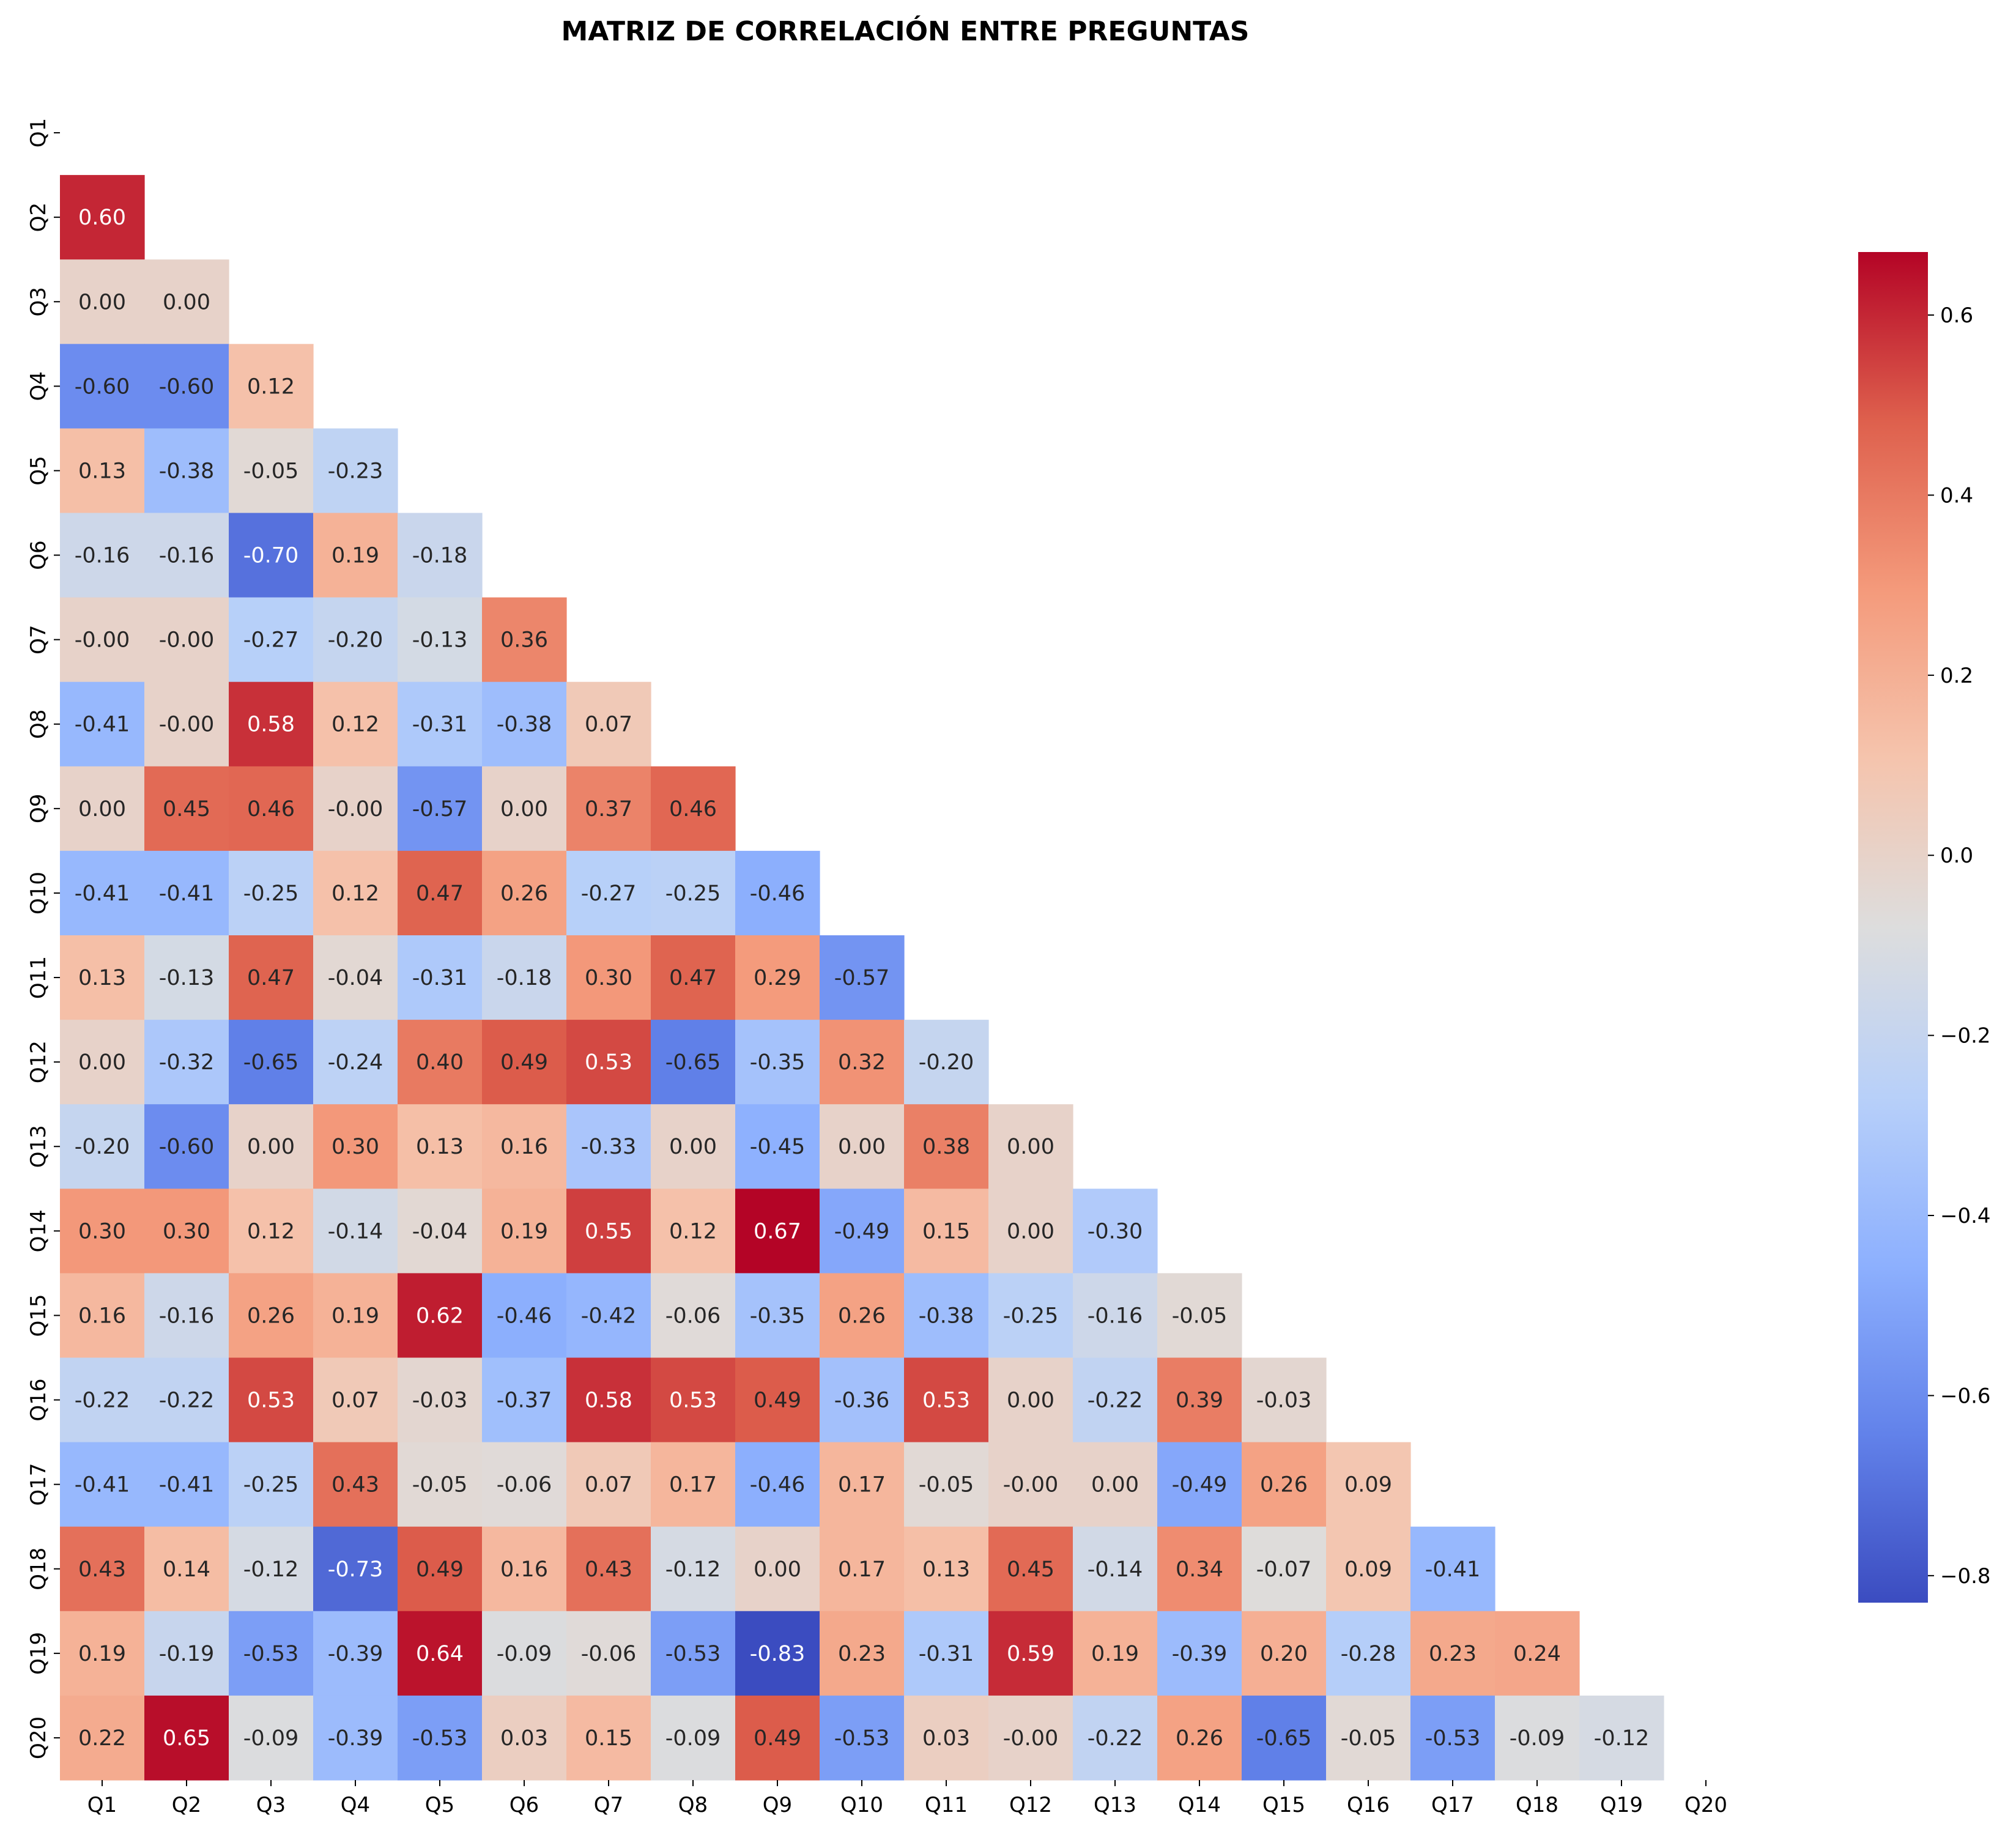 This screenshot has height=1840, width=2016. I want to click on heatmap-cell-Q17-Q11, so click(946, 1484).